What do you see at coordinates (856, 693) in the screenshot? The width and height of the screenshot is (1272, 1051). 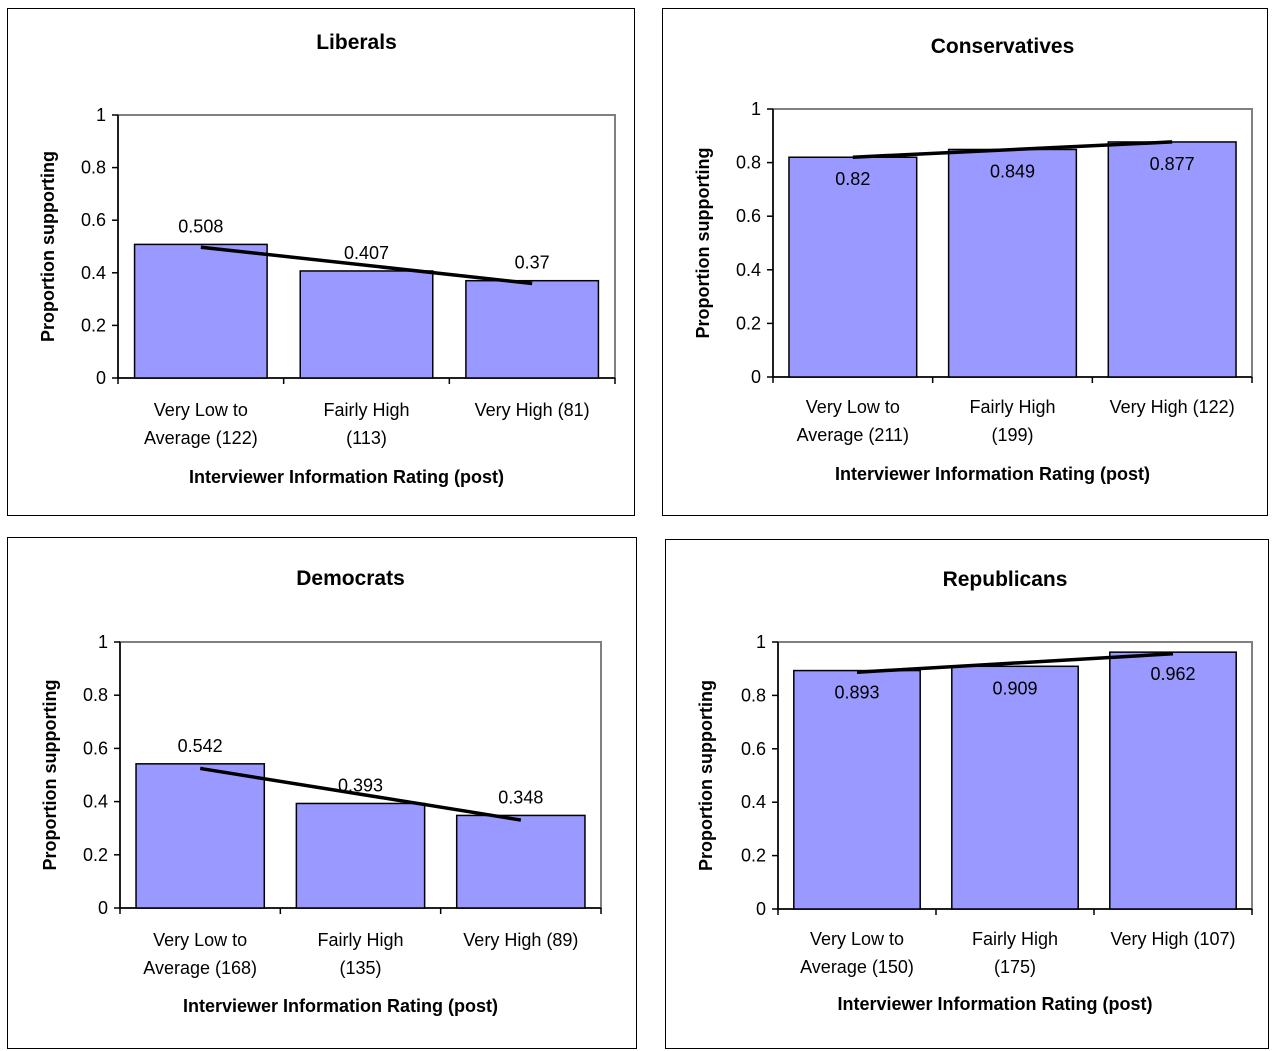 I see `data-label: 0.893` at bounding box center [856, 693].